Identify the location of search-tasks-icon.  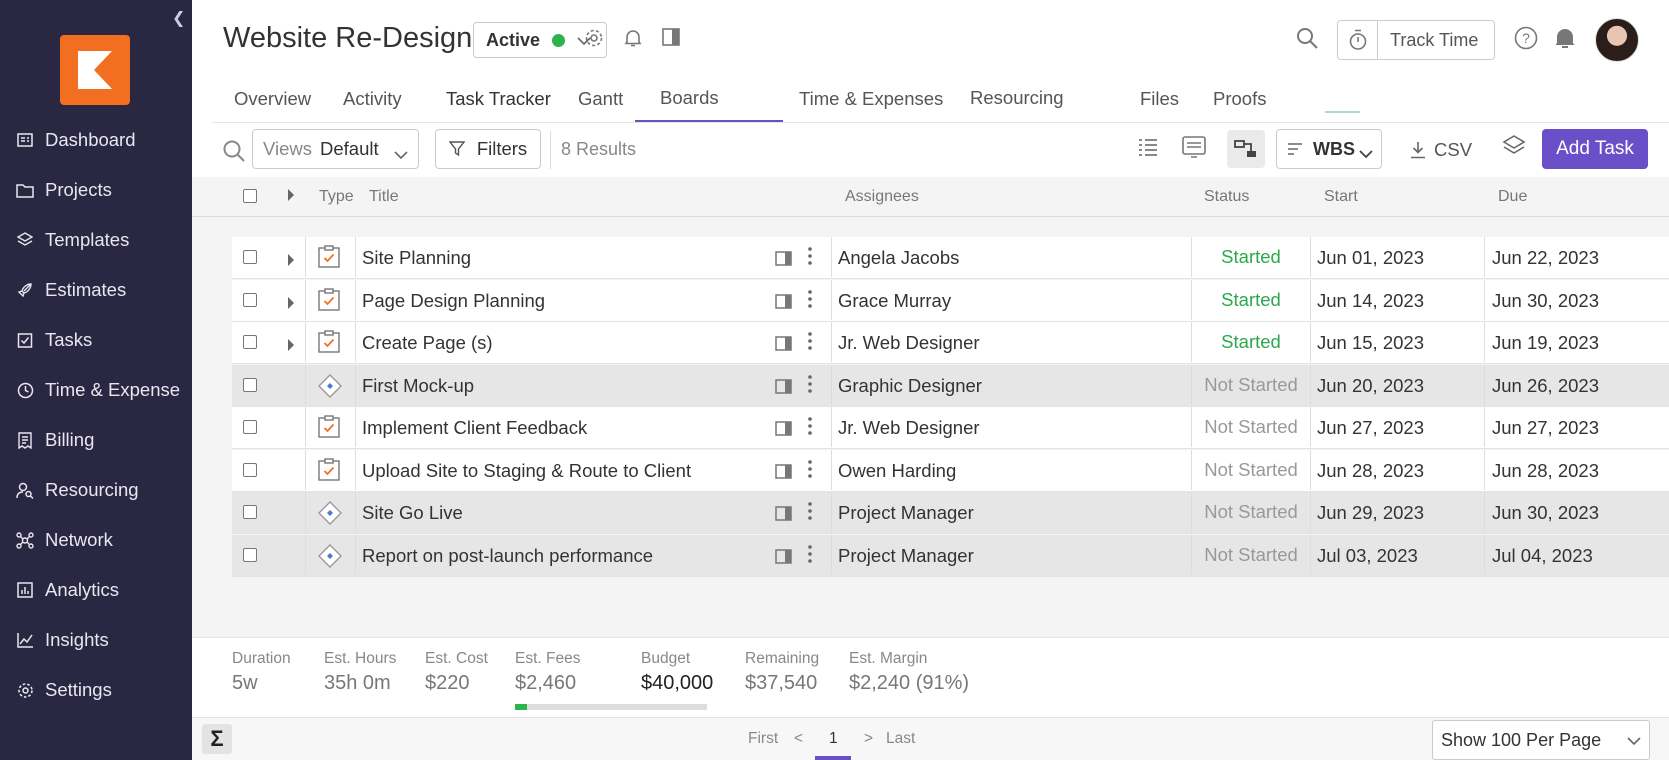
(234, 153).